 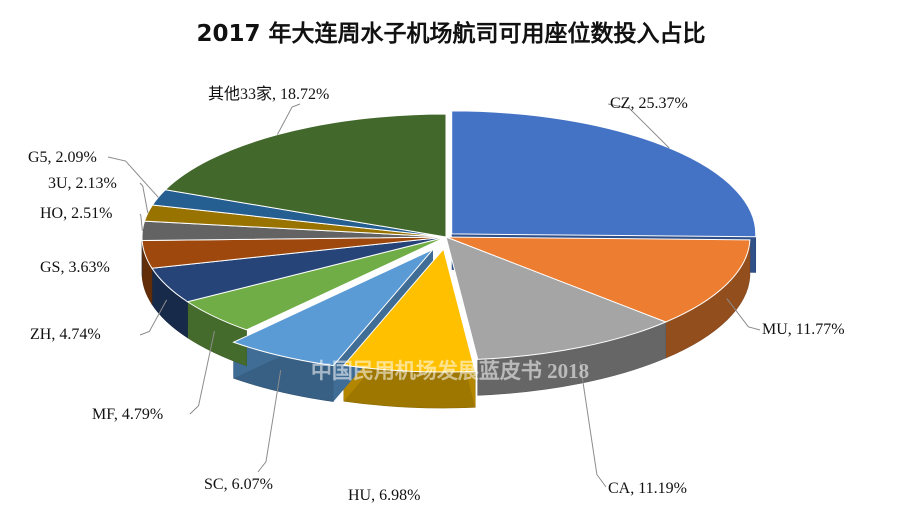 I want to click on slice-label-MU: MU, 11.77%, so click(x=803, y=329).